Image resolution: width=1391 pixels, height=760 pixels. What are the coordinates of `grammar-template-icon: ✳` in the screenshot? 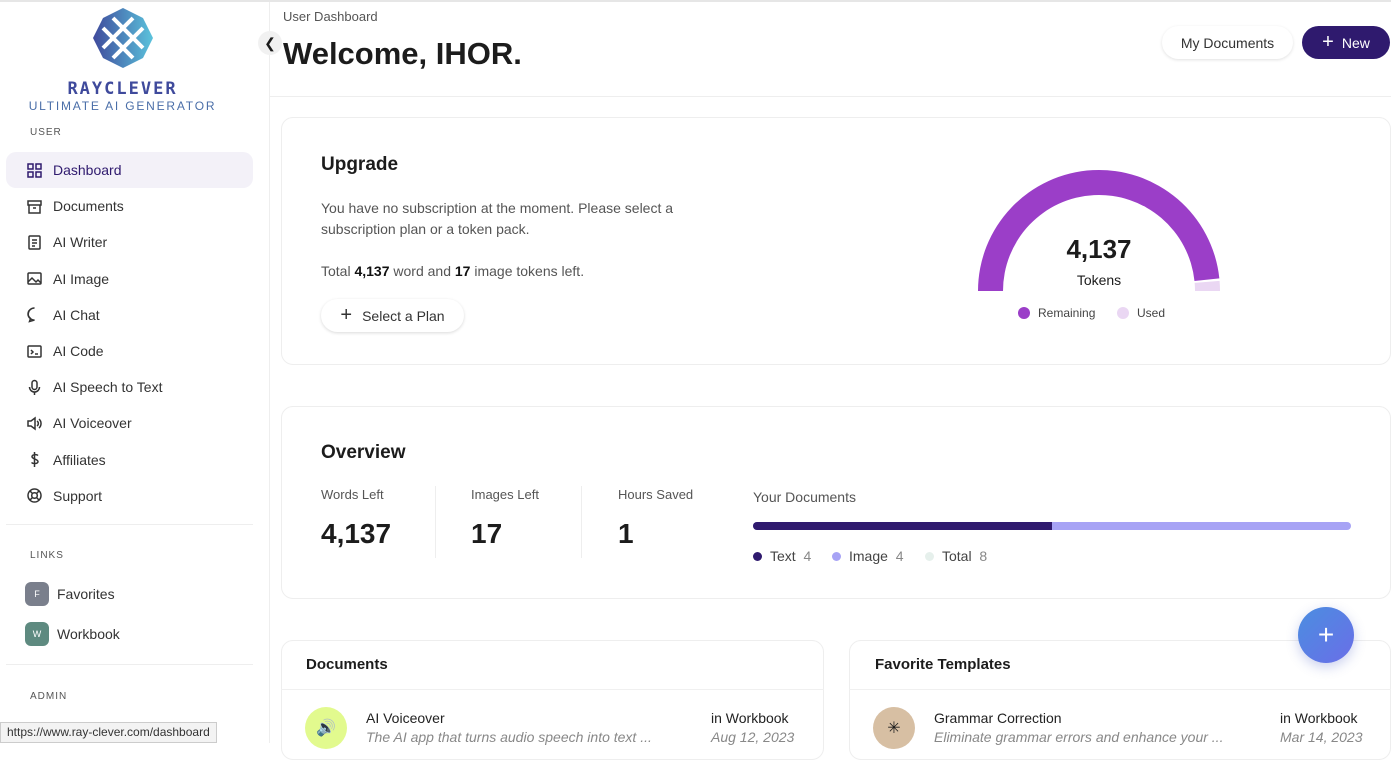 It's located at (894, 728).